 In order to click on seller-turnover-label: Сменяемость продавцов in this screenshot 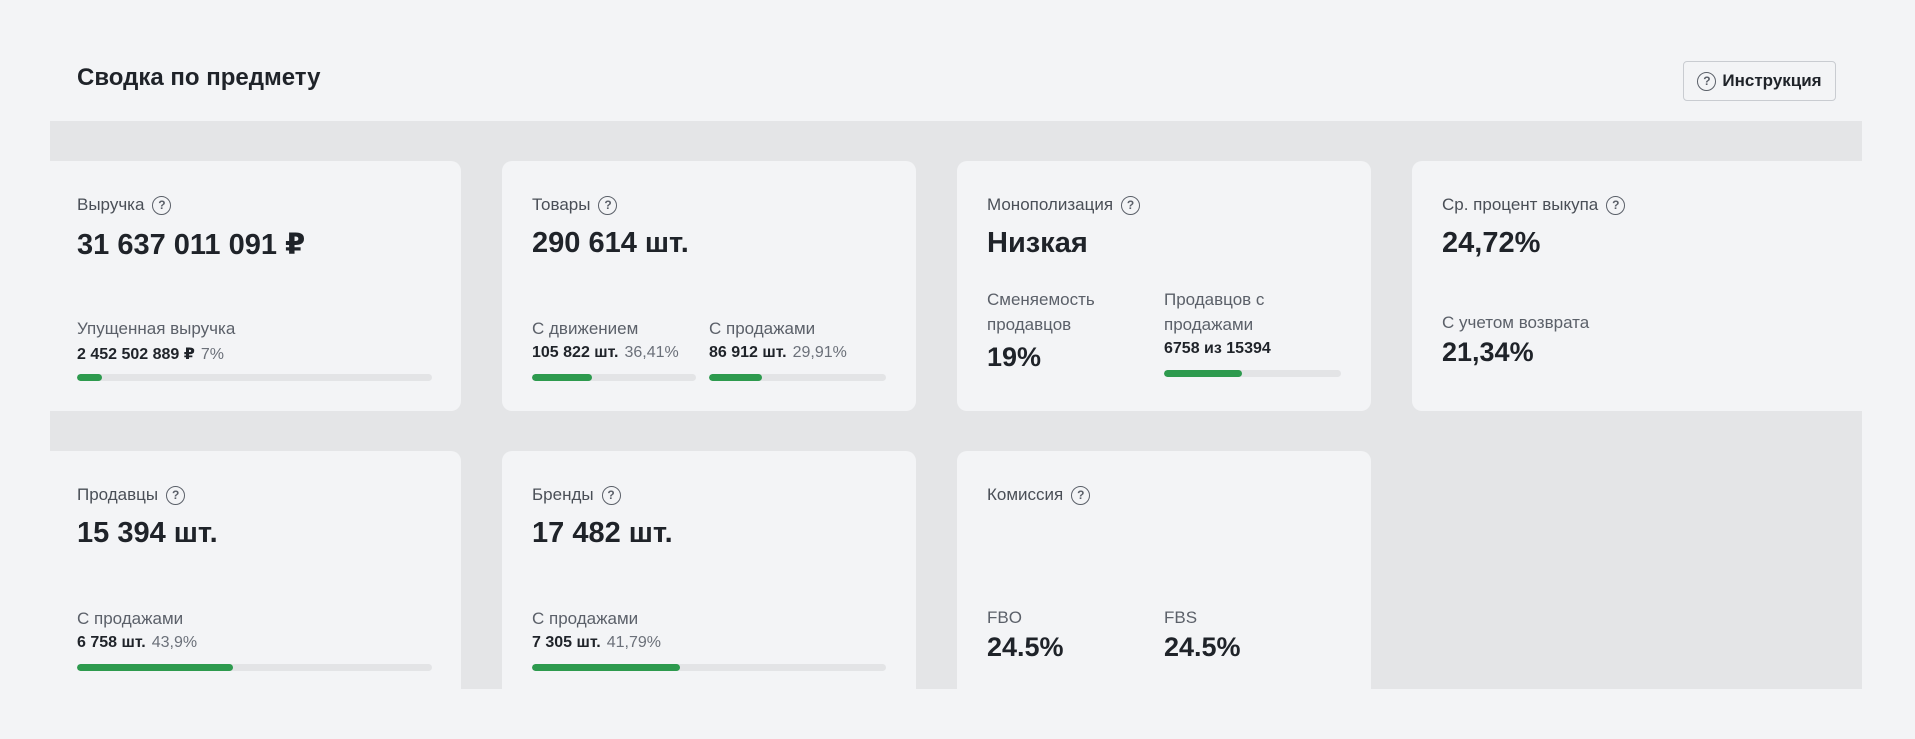, I will do `click(1041, 312)`.